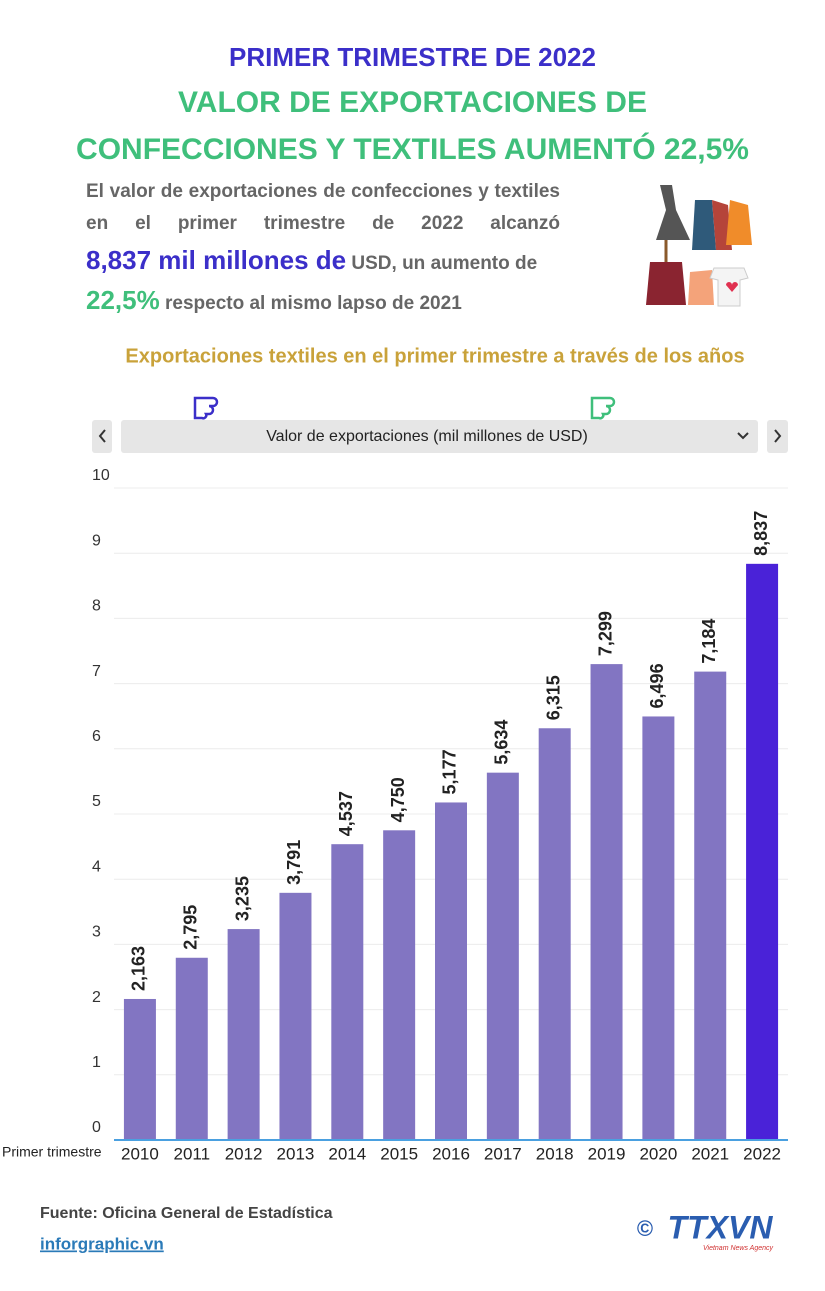 Image resolution: width=825 pixels, height=1291 pixels. Describe the element at coordinates (96, 671) in the screenshot. I see `y-tick-label: 7` at that location.